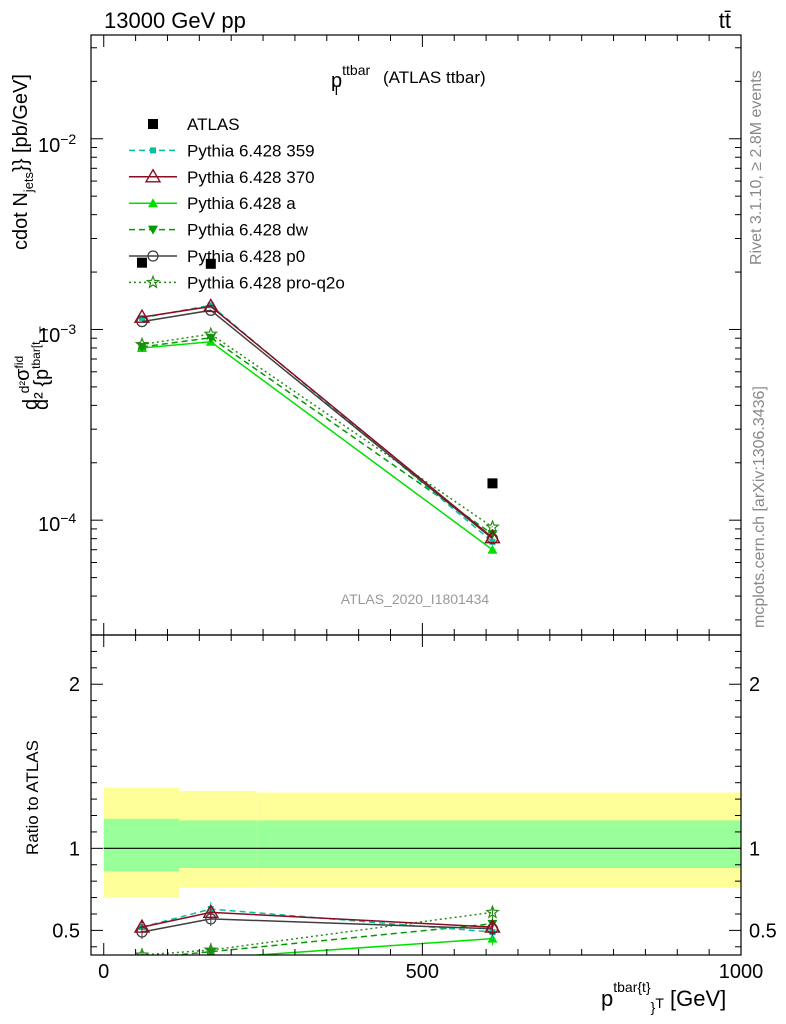 This screenshot has width=786, height=1024. I want to click on legend-label-pp0: Pythia 6.428 p0, so click(246, 256).